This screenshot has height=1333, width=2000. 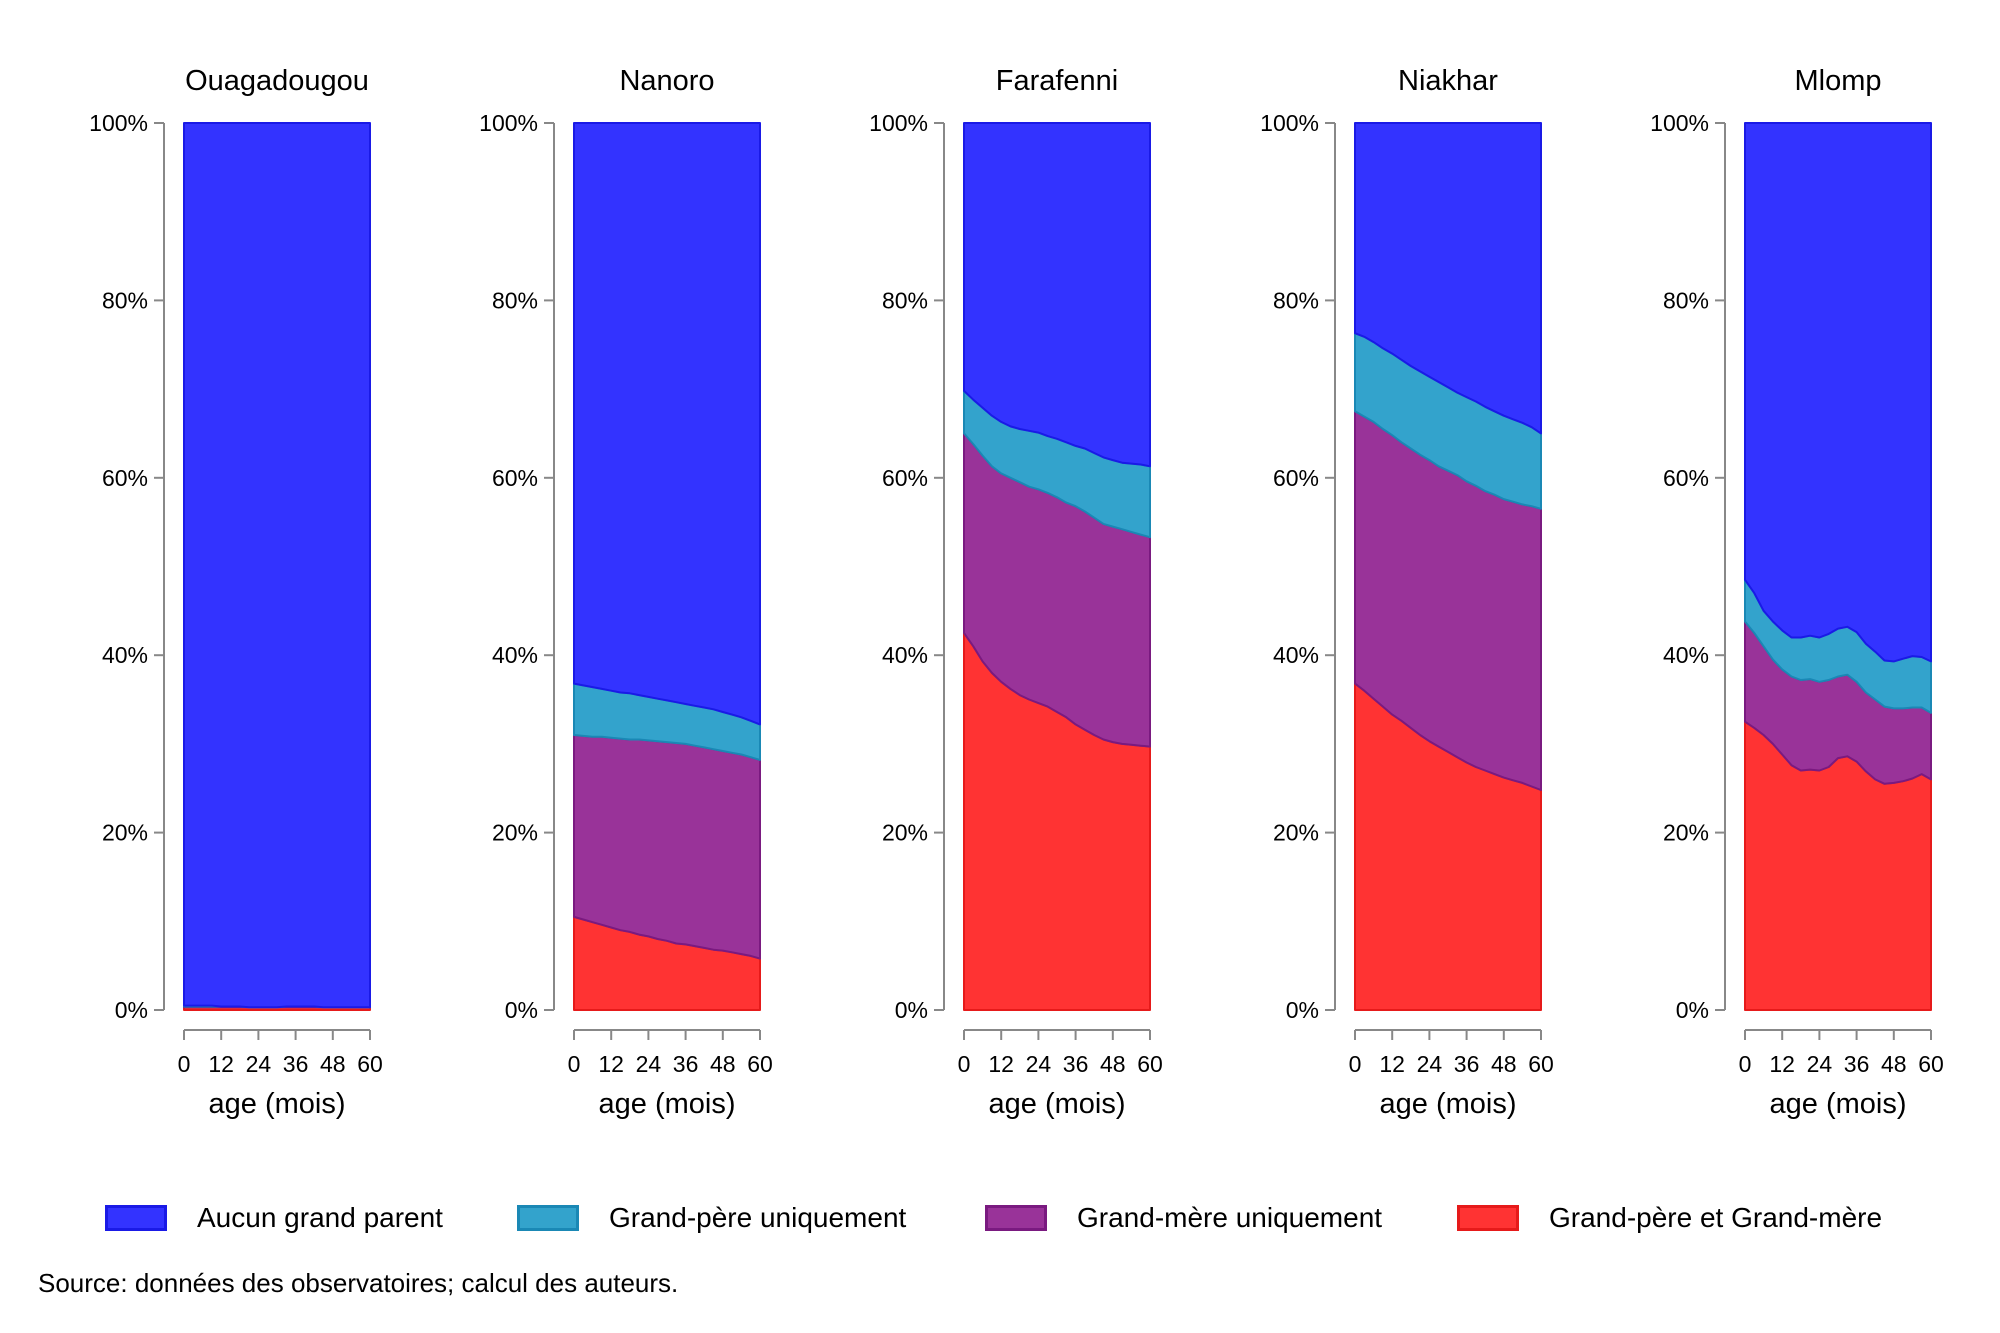 I want to click on legend-label: Grand-père et Grand-mère, so click(x=1716, y=1217).